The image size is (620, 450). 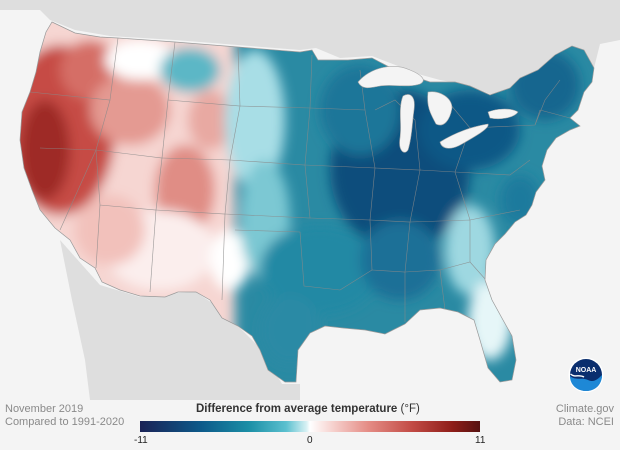 What do you see at coordinates (586, 375) in the screenshot?
I see `noaa-logo-icon: NOAA` at bounding box center [586, 375].